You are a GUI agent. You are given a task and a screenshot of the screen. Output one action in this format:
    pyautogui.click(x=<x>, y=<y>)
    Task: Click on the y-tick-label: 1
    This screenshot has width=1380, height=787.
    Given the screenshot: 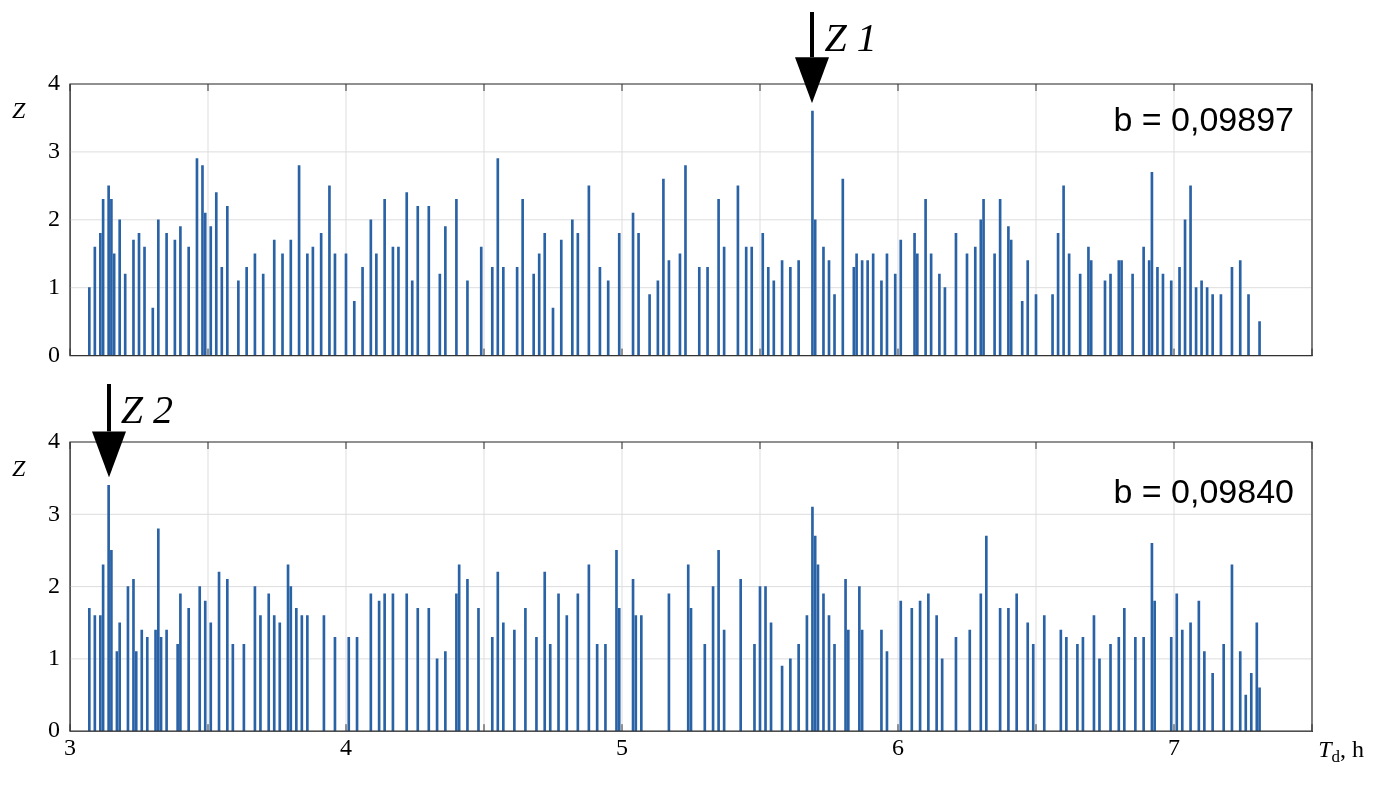 What is the action you would take?
    pyautogui.click(x=54, y=286)
    